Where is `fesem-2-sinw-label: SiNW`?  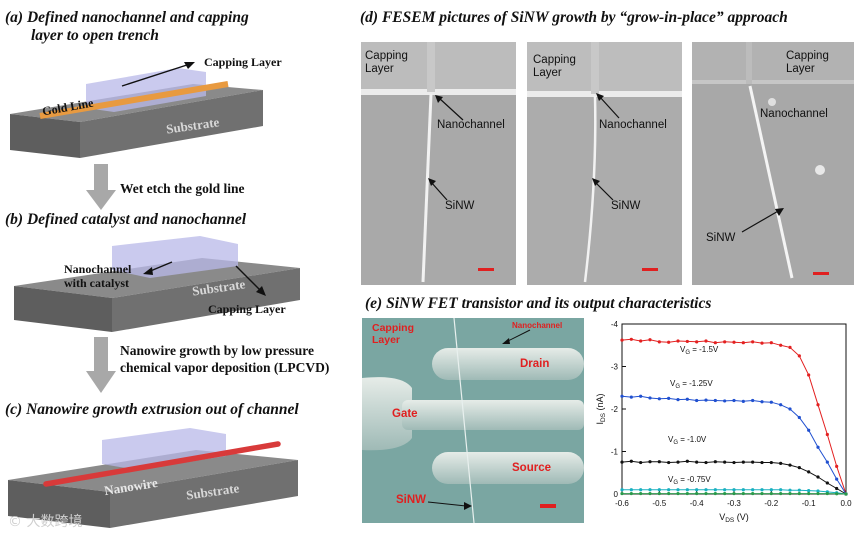 fesem-2-sinw-label: SiNW is located at coordinates (626, 206).